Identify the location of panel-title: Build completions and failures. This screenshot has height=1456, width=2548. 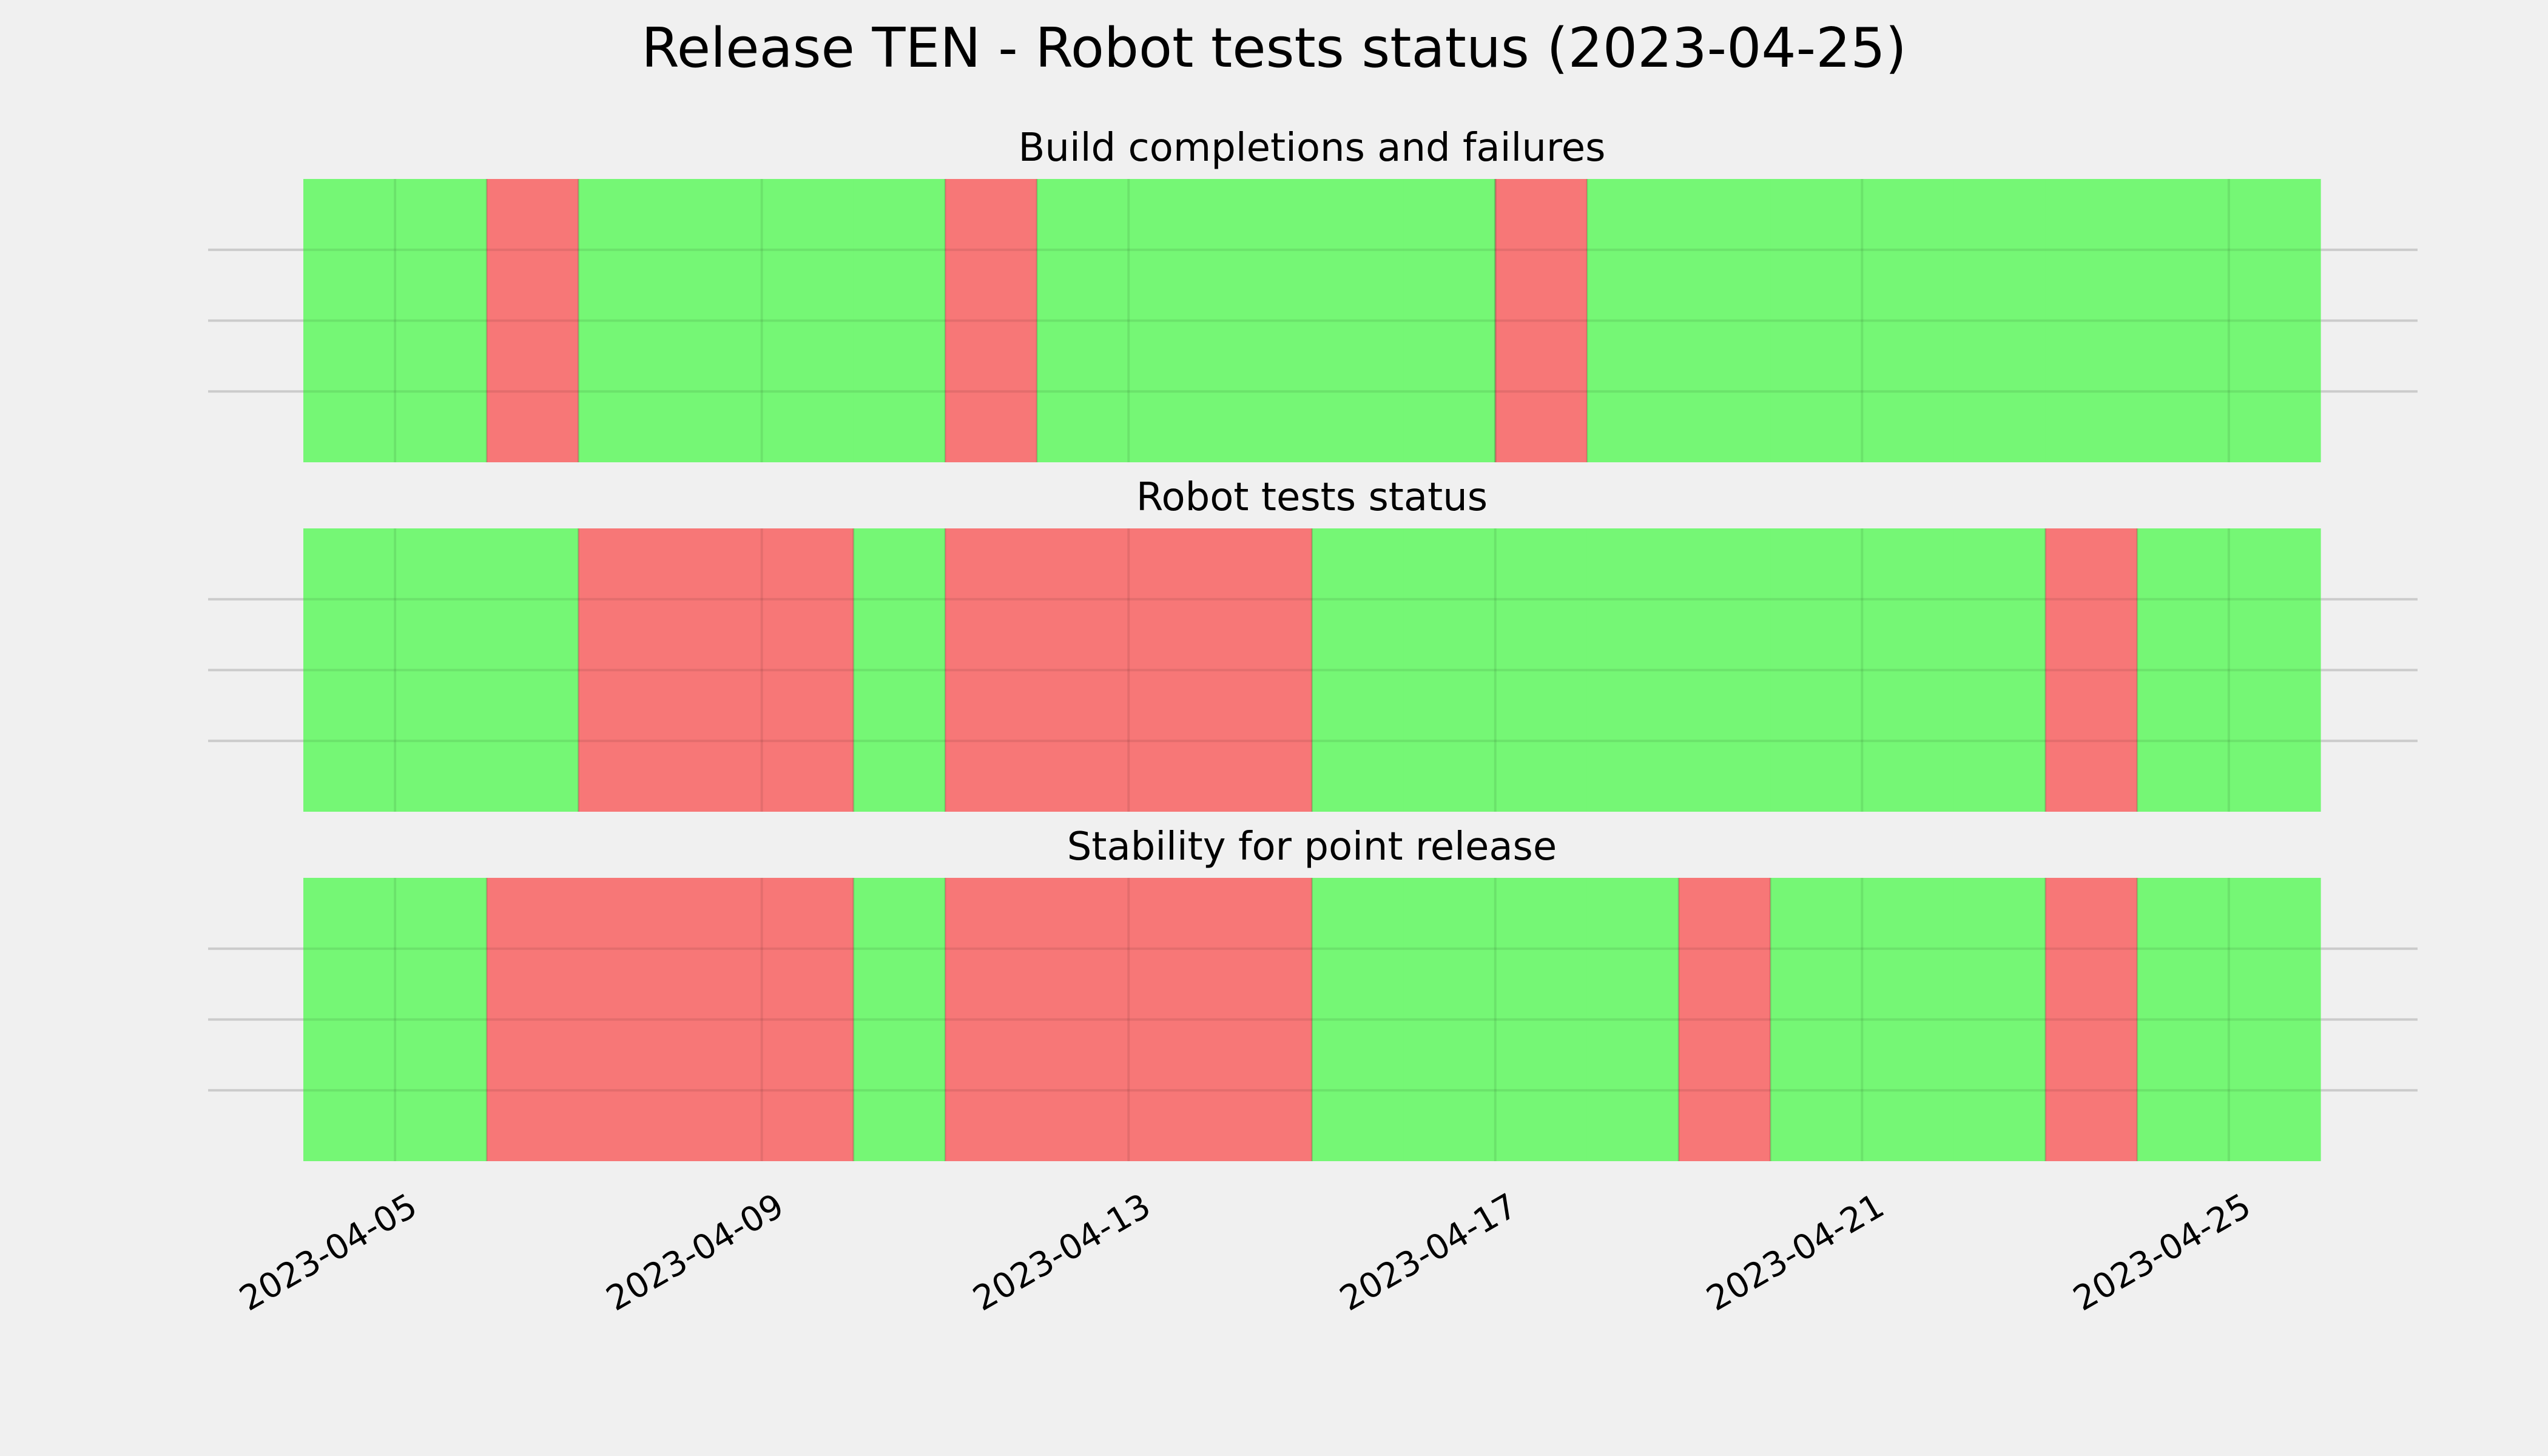
(1312, 148).